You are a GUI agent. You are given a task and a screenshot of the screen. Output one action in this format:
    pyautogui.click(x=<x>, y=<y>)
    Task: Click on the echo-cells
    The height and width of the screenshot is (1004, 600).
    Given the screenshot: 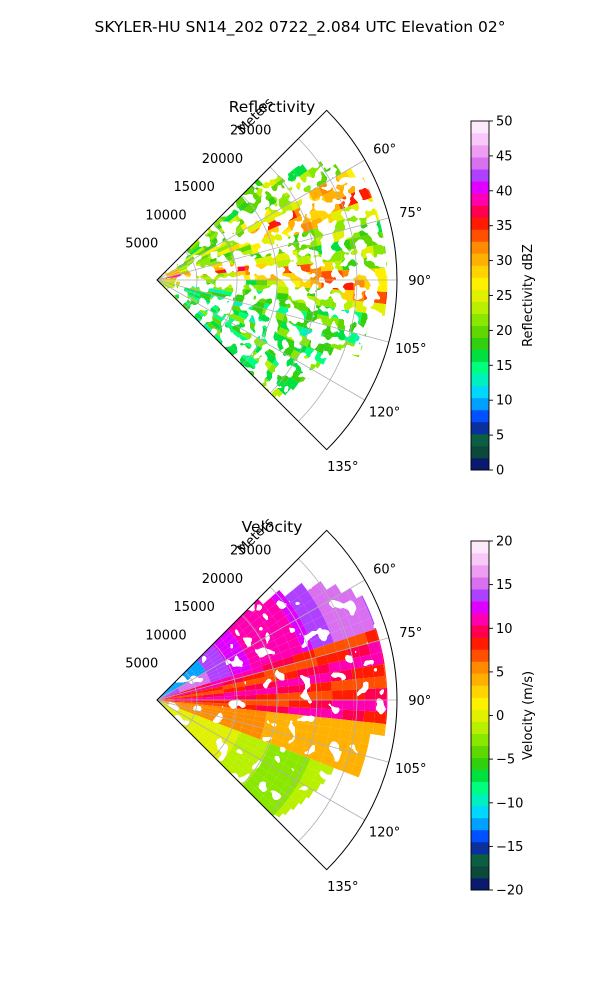 What is the action you would take?
    pyautogui.click(x=273, y=280)
    